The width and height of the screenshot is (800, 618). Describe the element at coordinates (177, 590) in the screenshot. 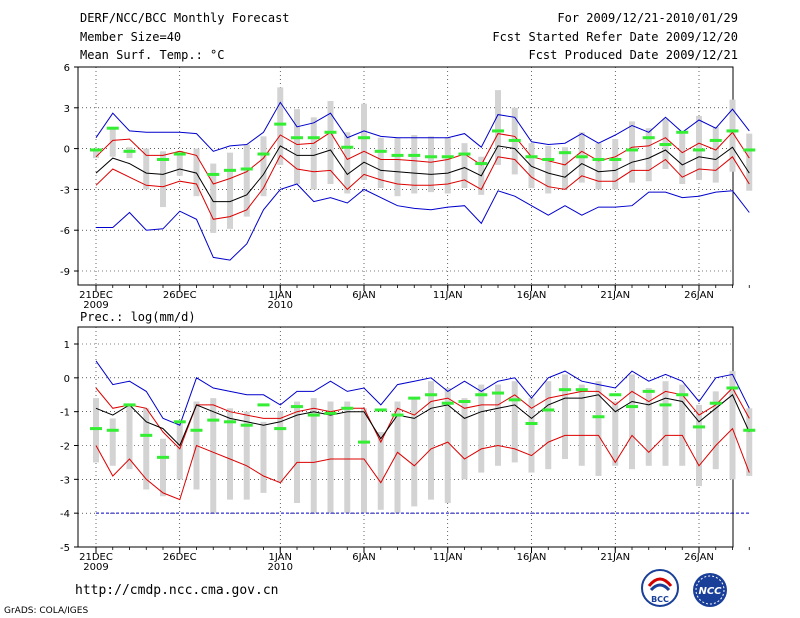

I see `source-url: http://cmdp.ncc.cma.gov.cn` at that location.